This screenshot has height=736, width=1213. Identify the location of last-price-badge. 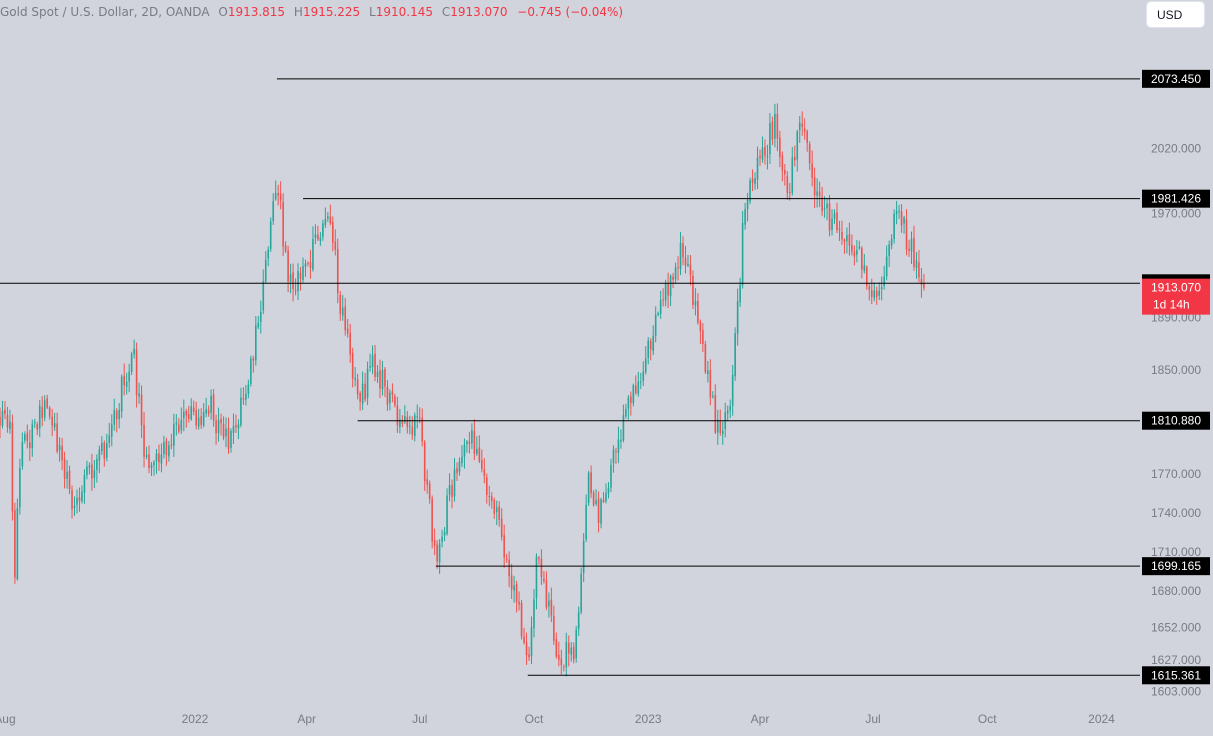
(1176, 296).